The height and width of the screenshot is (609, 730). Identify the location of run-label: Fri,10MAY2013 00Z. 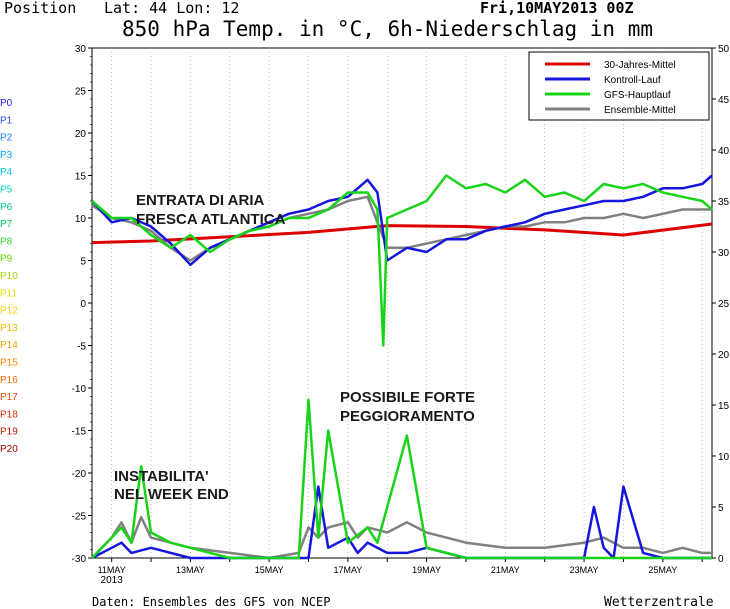
(557, 8).